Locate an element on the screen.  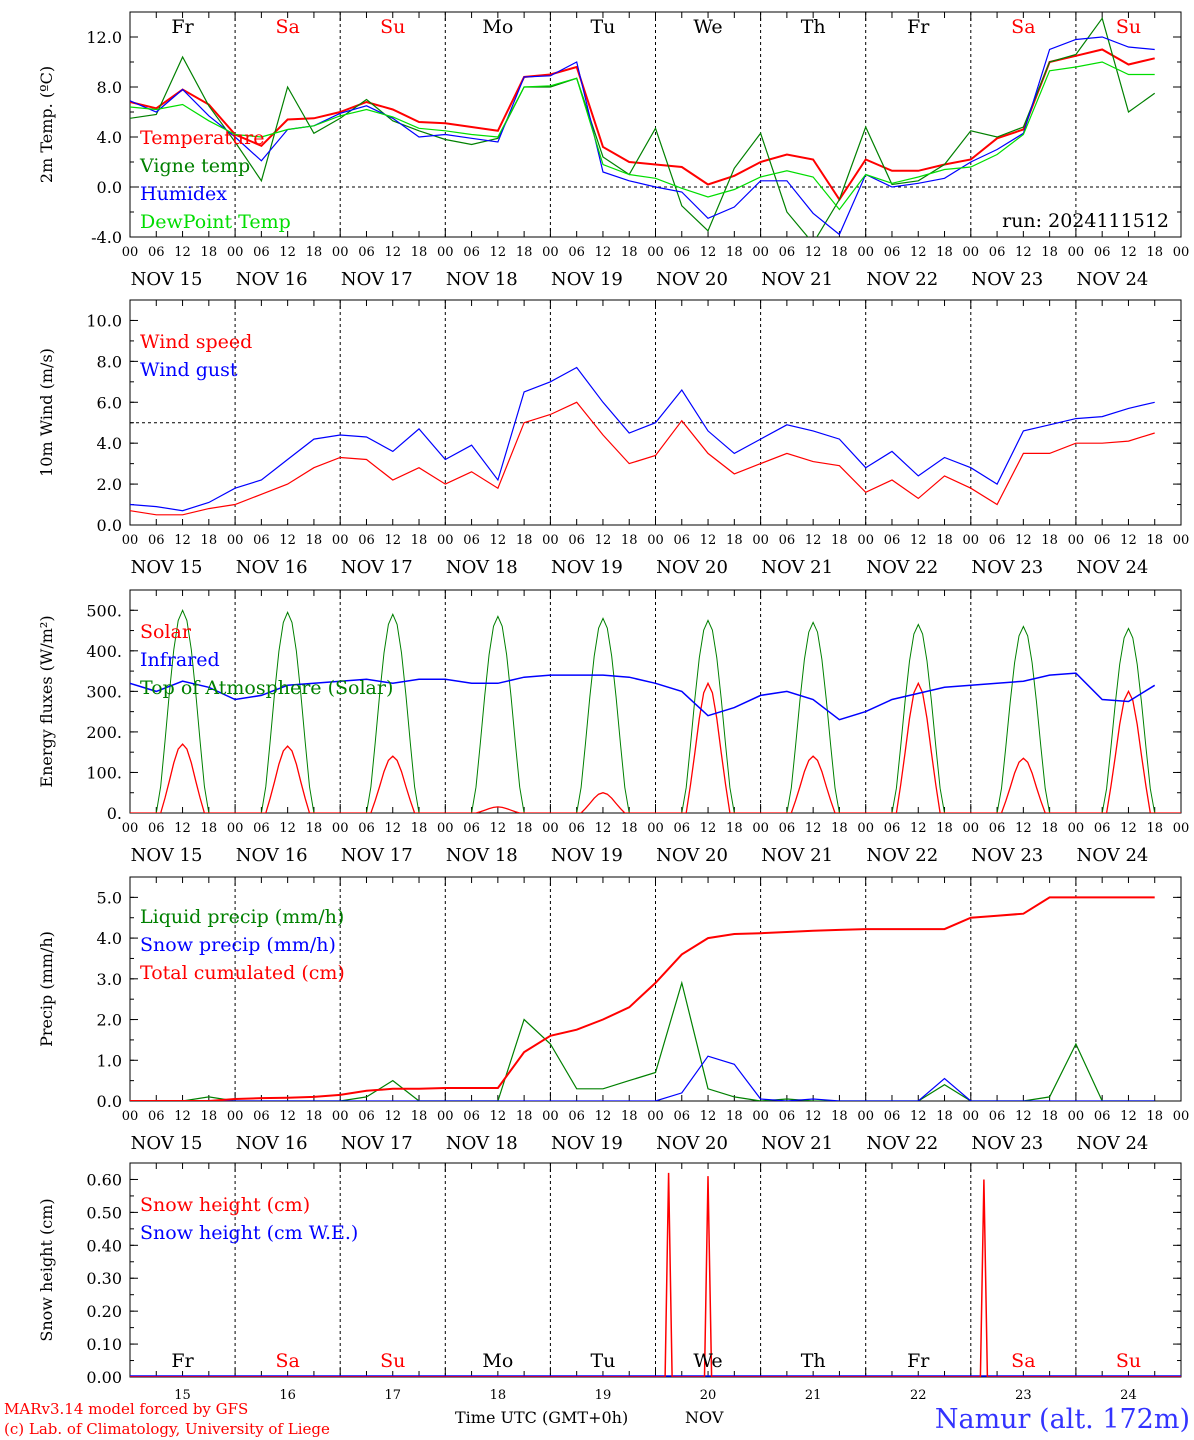
y-tick-label: 4.0 is located at coordinates (109, 938).